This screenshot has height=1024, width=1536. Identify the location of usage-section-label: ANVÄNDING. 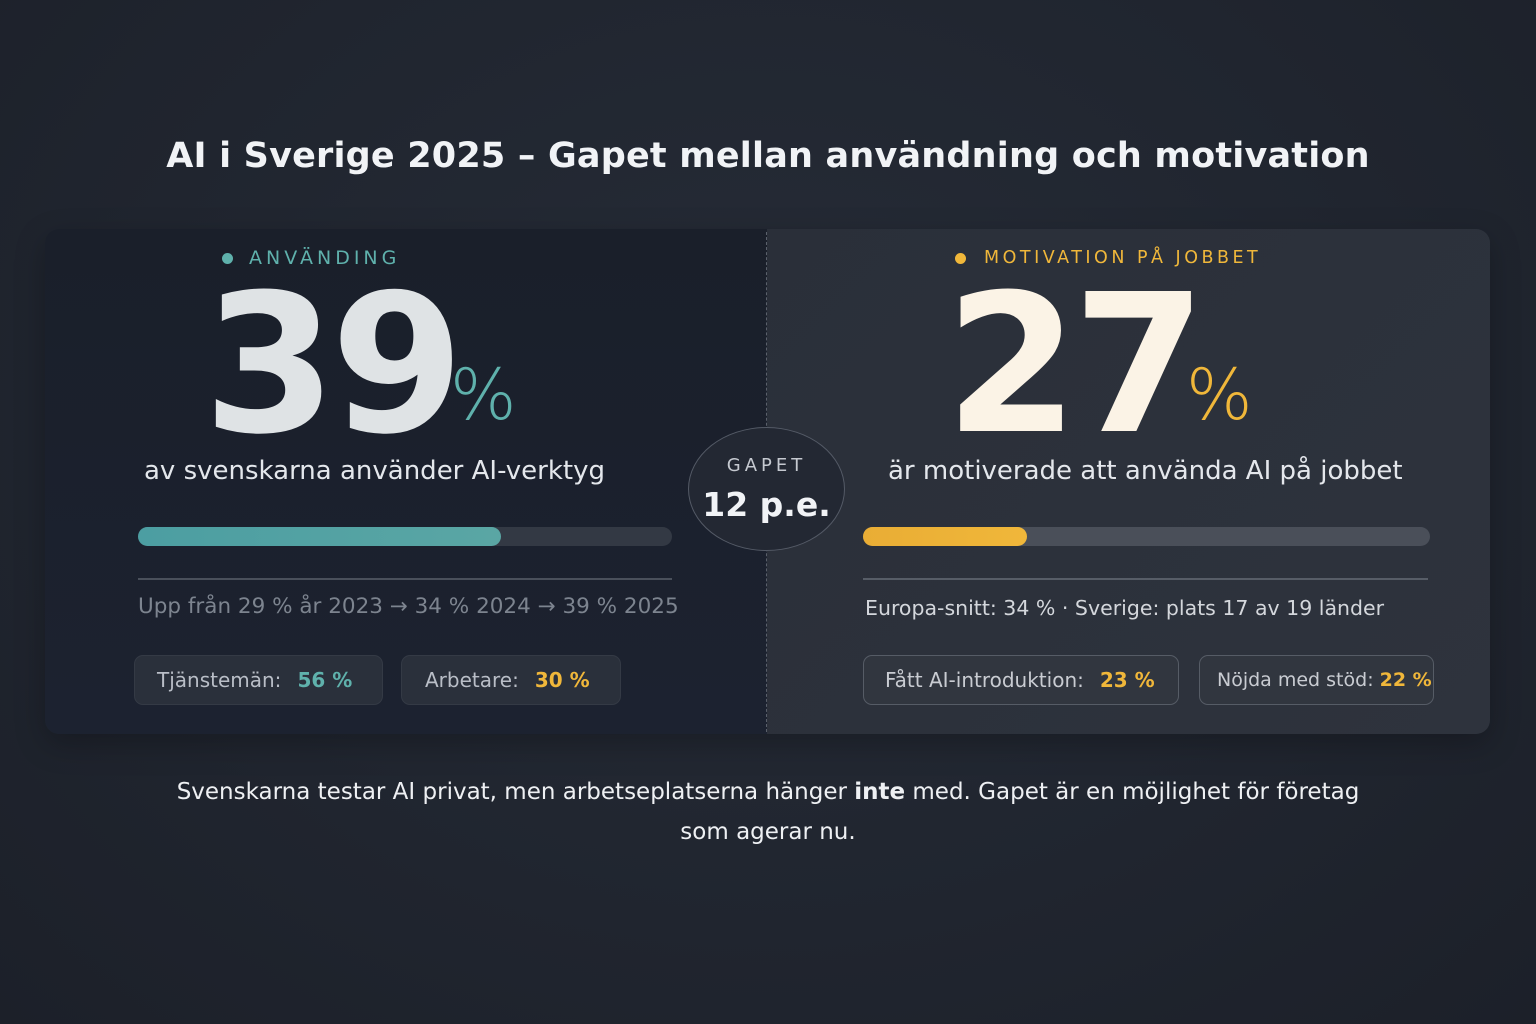
(311, 258).